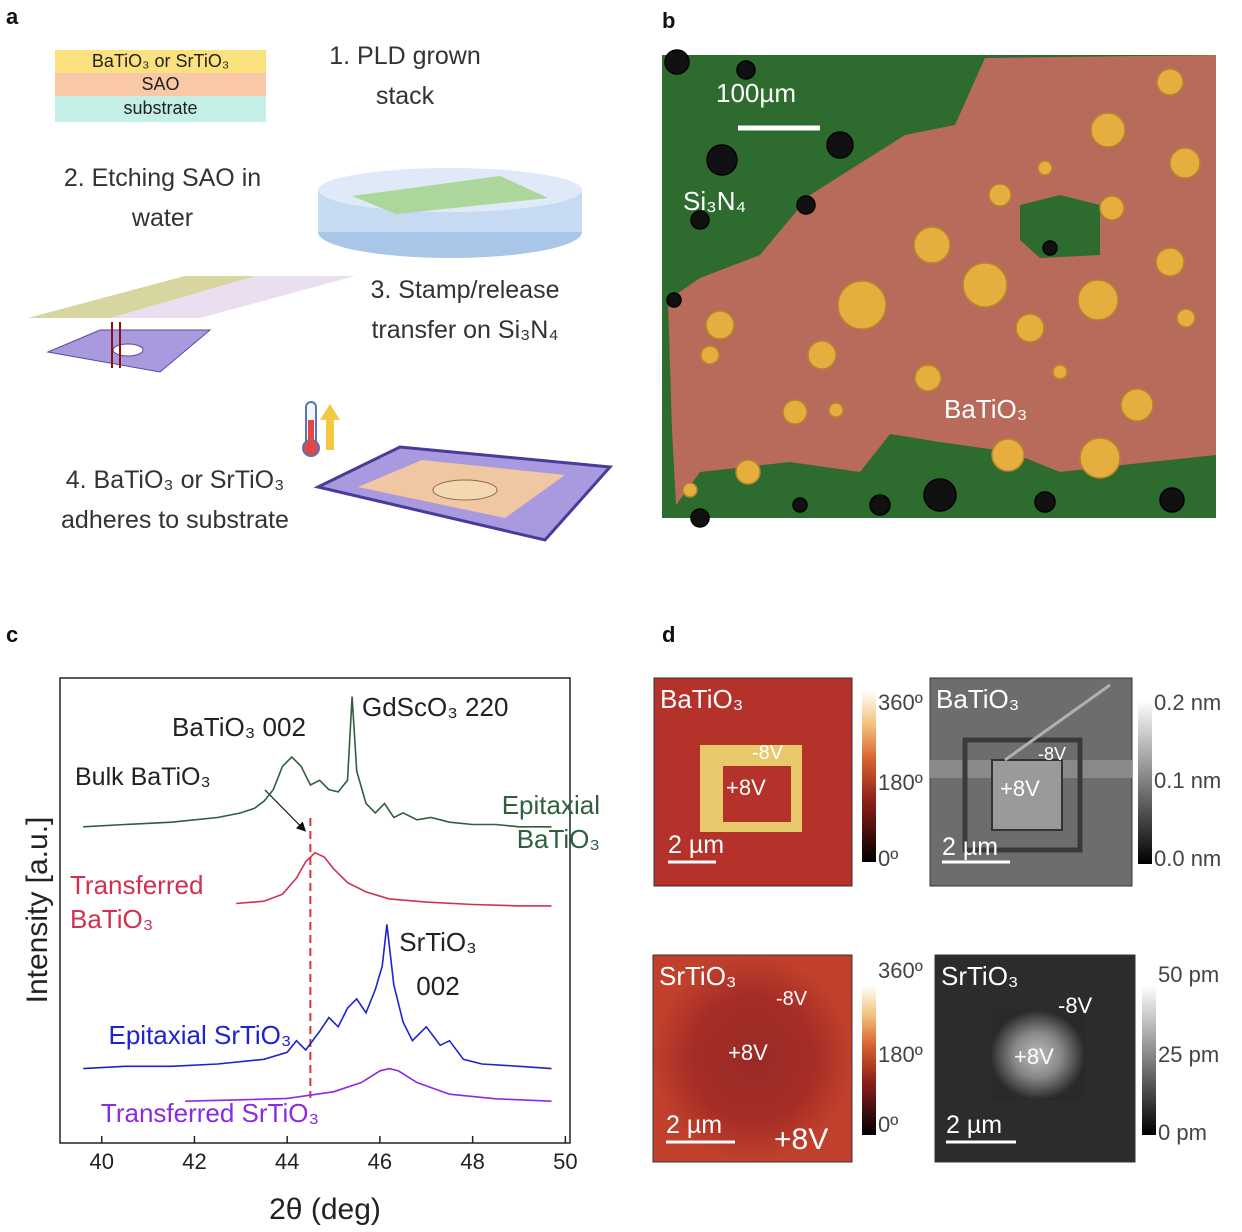  Describe the element at coordinates (12, 634) in the screenshot. I see `panel-label: c` at that location.